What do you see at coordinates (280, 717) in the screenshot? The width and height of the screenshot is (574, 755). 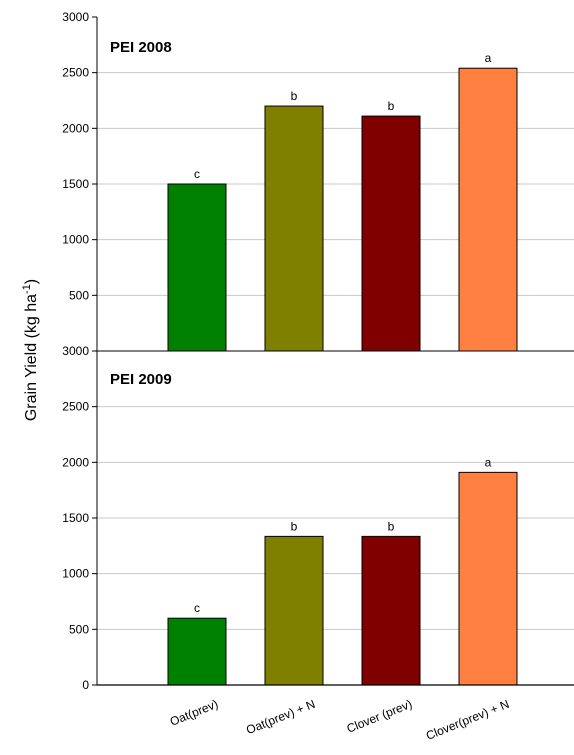 I see `x-tick-label: Oat(prev) + N` at bounding box center [280, 717].